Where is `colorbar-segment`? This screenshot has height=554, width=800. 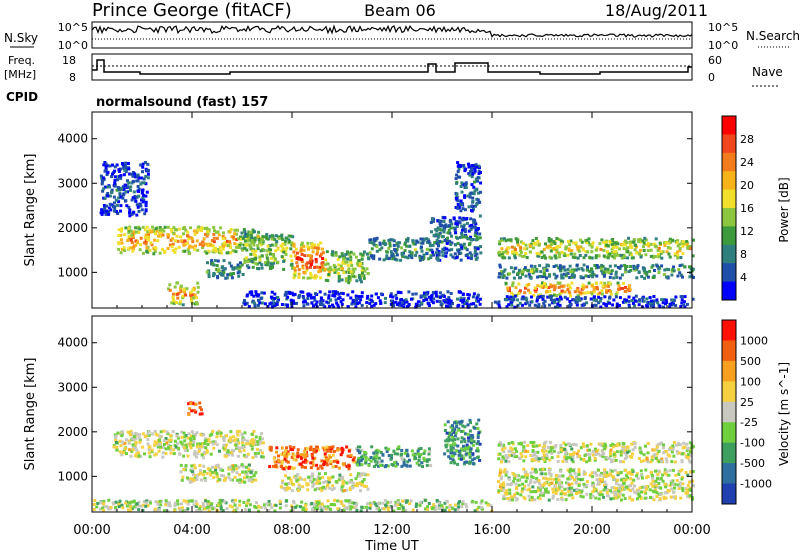
colorbar-segment is located at coordinates (729, 181).